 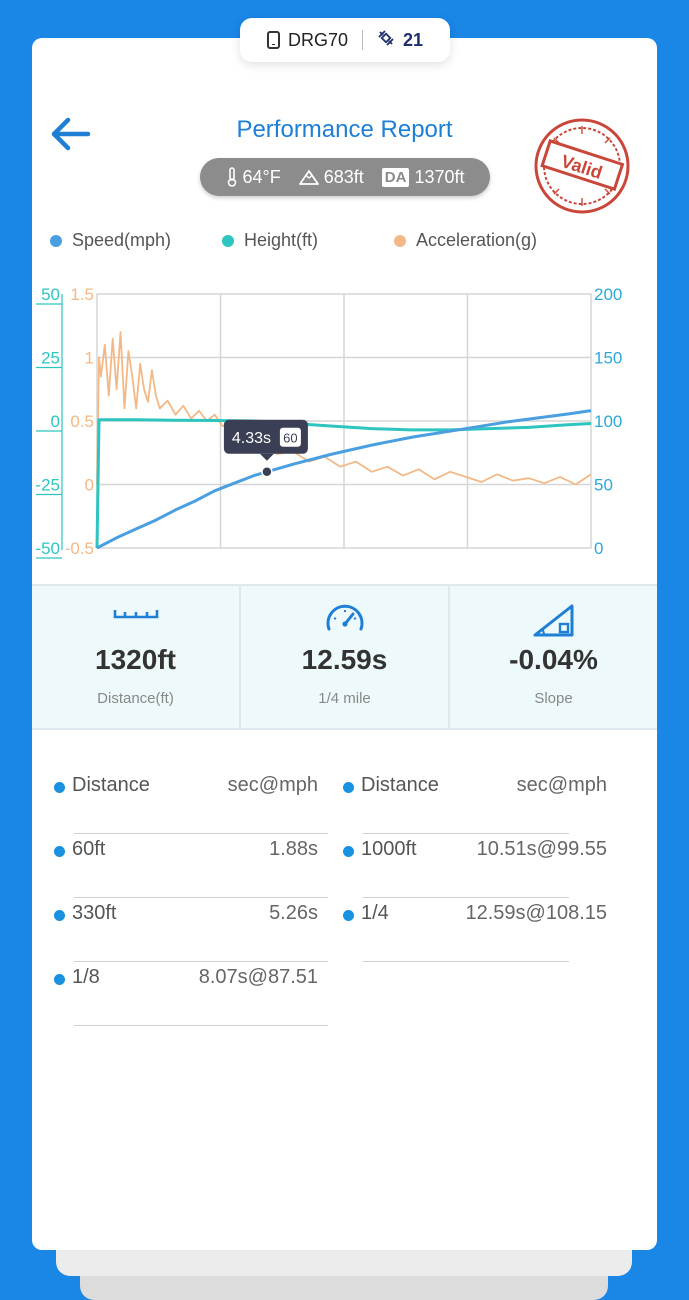 What do you see at coordinates (79, 548) in the screenshot?
I see `acceleration-axis-tick-label: -0.5` at bounding box center [79, 548].